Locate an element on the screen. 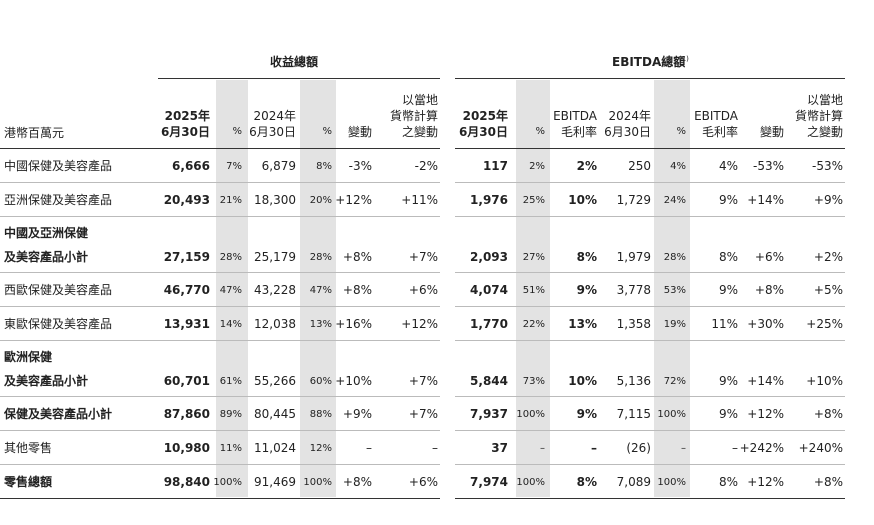  cell: 24% is located at coordinates (674, 200).